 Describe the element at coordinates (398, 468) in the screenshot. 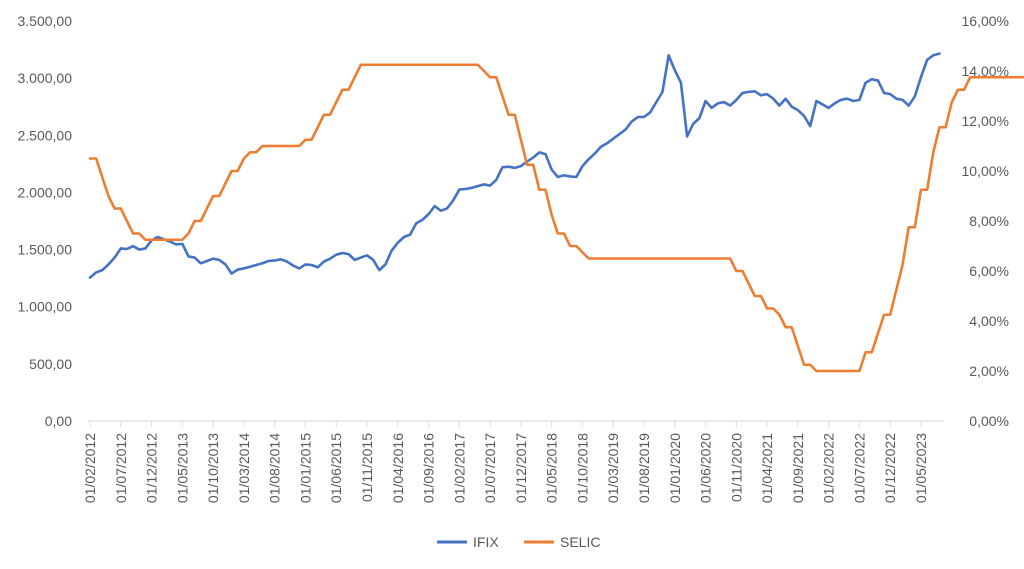

I see `x-tick-label: 01/04/2016` at that location.